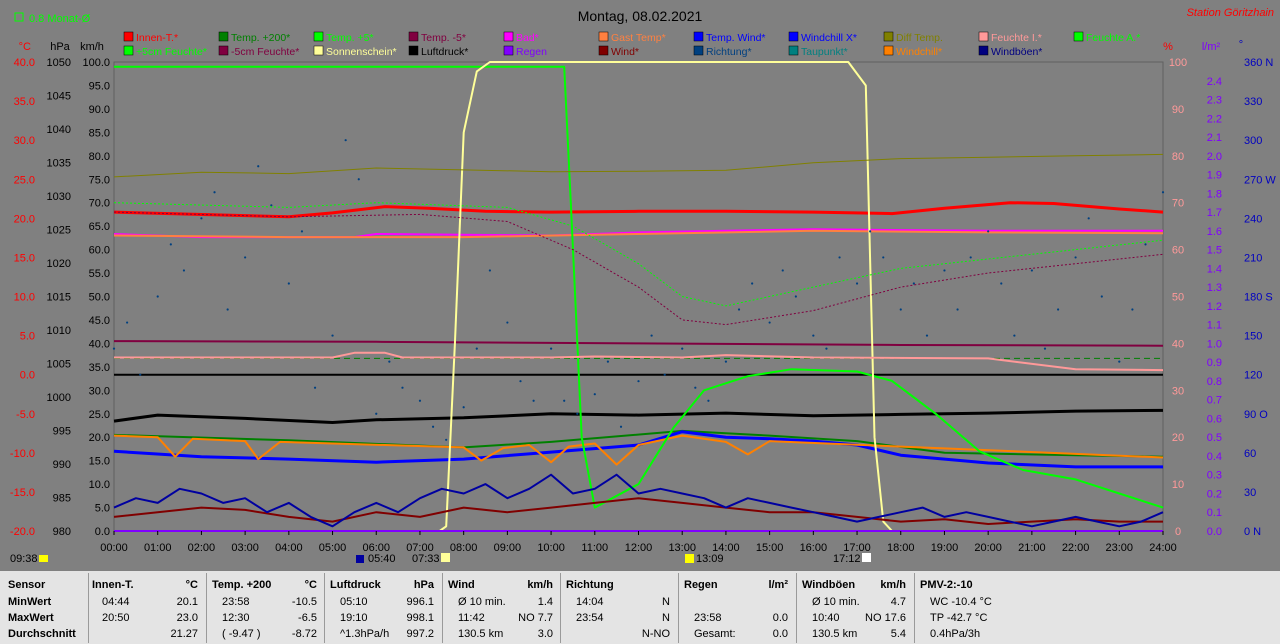  Describe the element at coordinates (708, 618) in the screenshot. I see `cell-1-6-a: 23:58` at that location.